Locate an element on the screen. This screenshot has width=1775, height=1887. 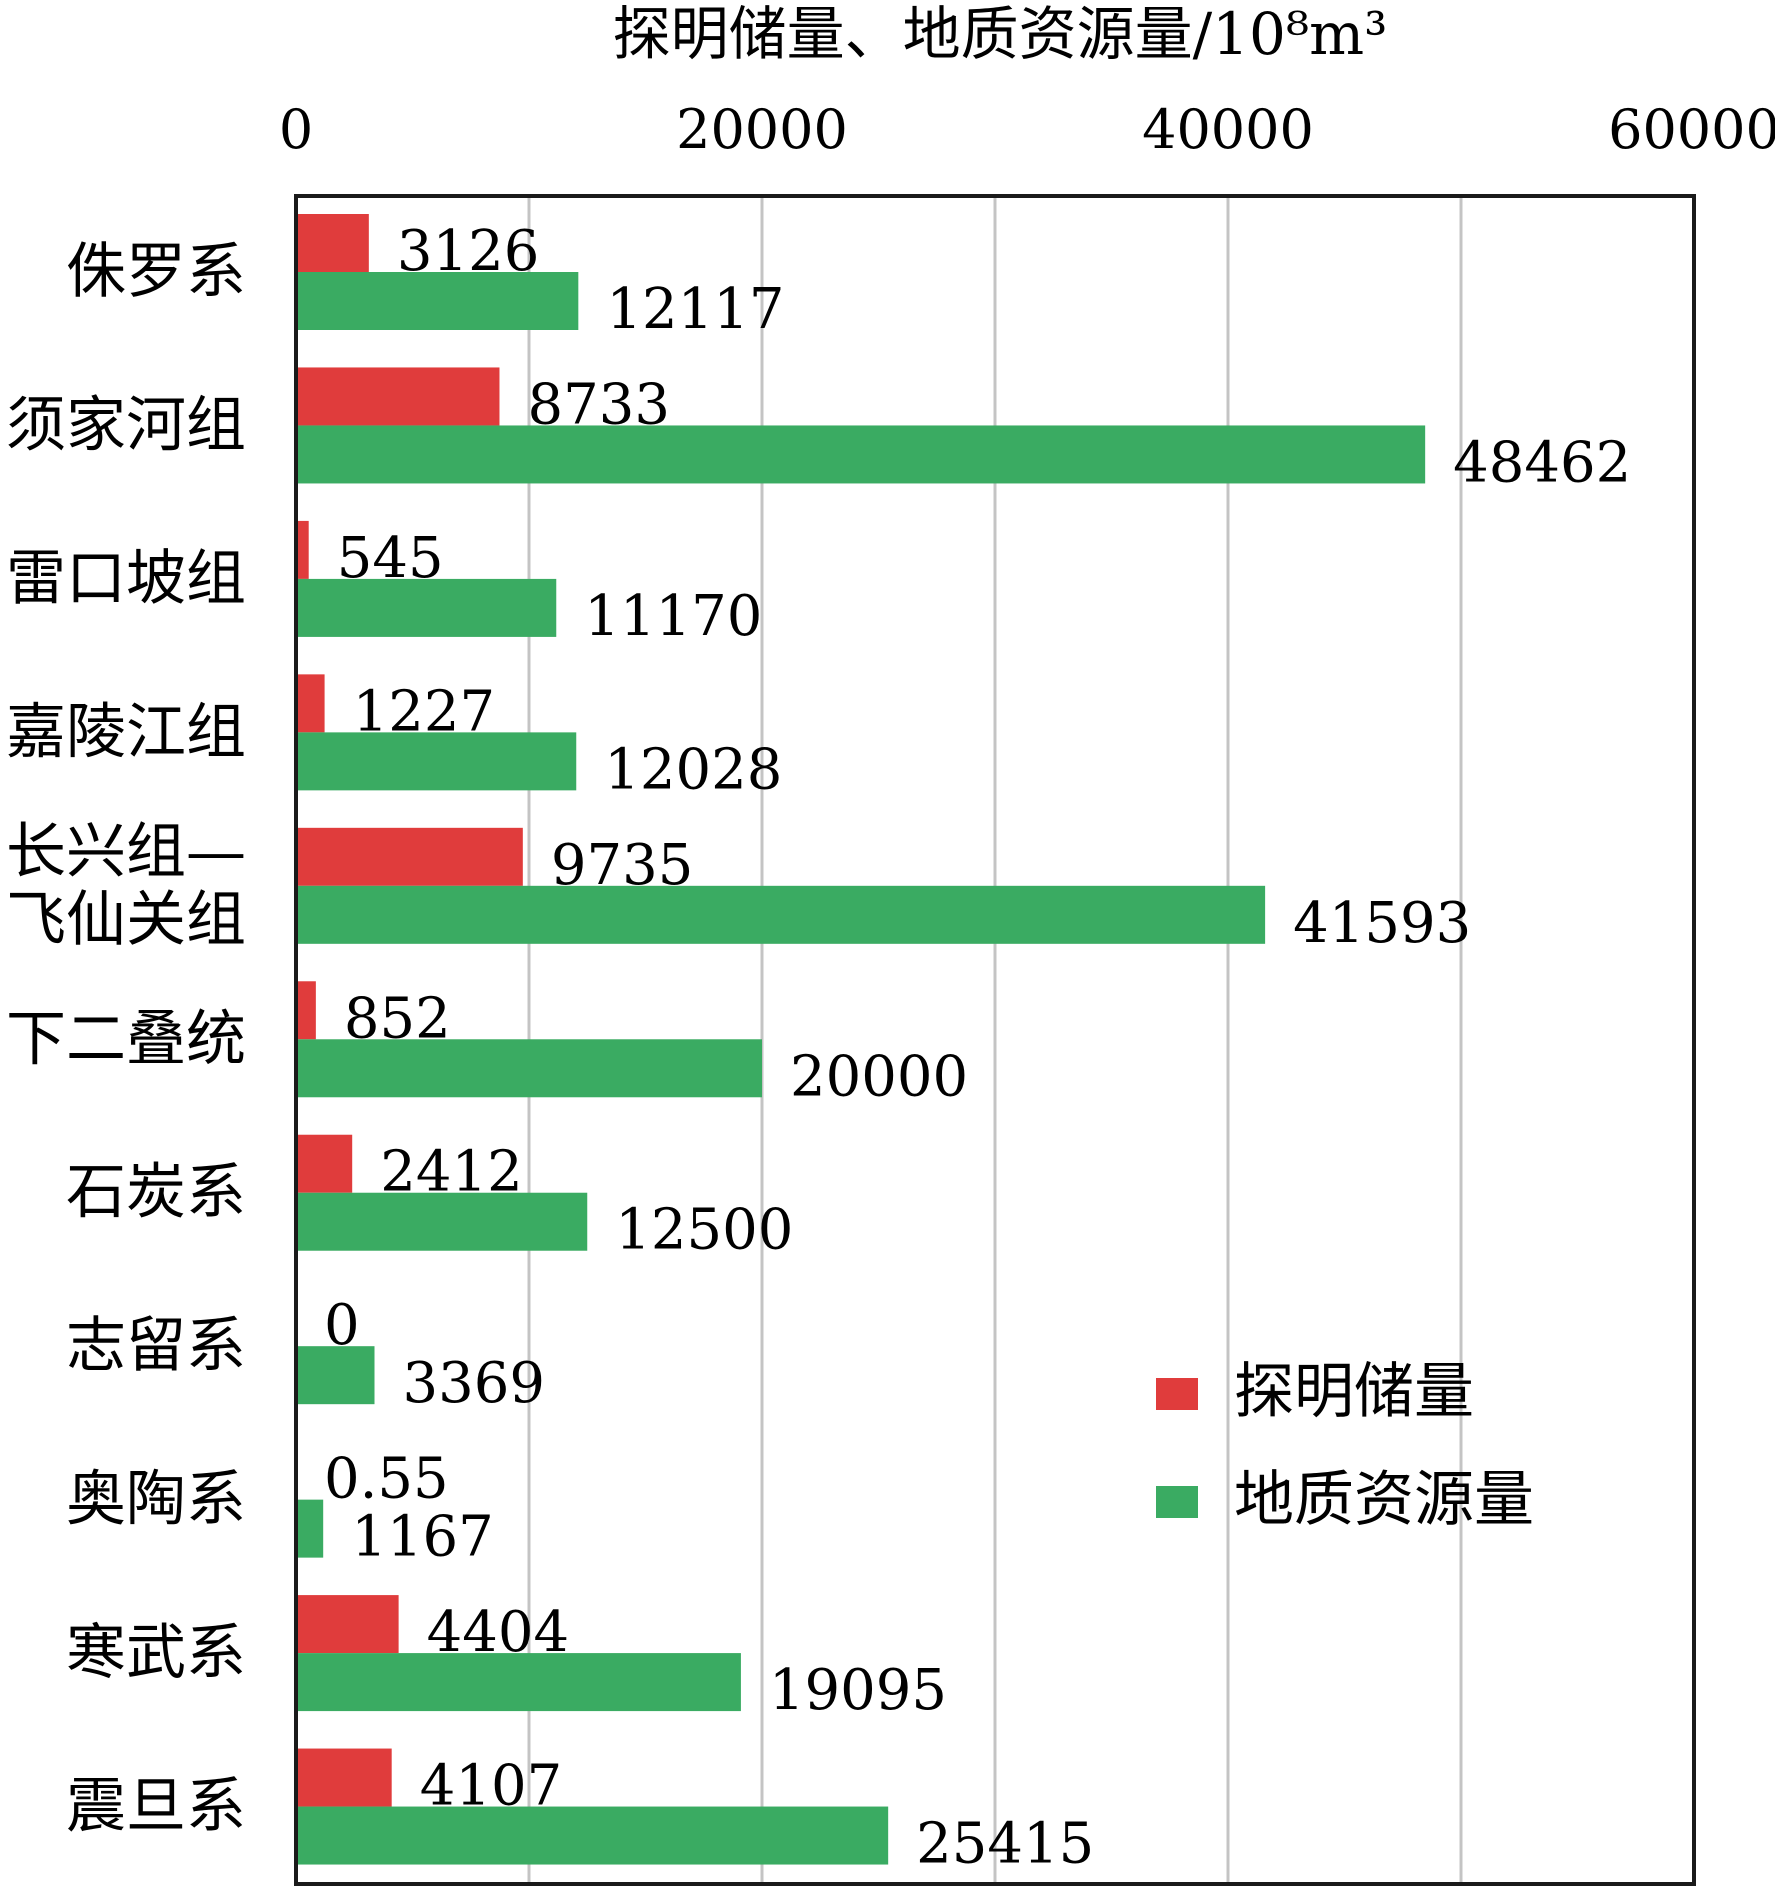
legend-label: 地质资源量 is located at coordinates (1384, 1500).